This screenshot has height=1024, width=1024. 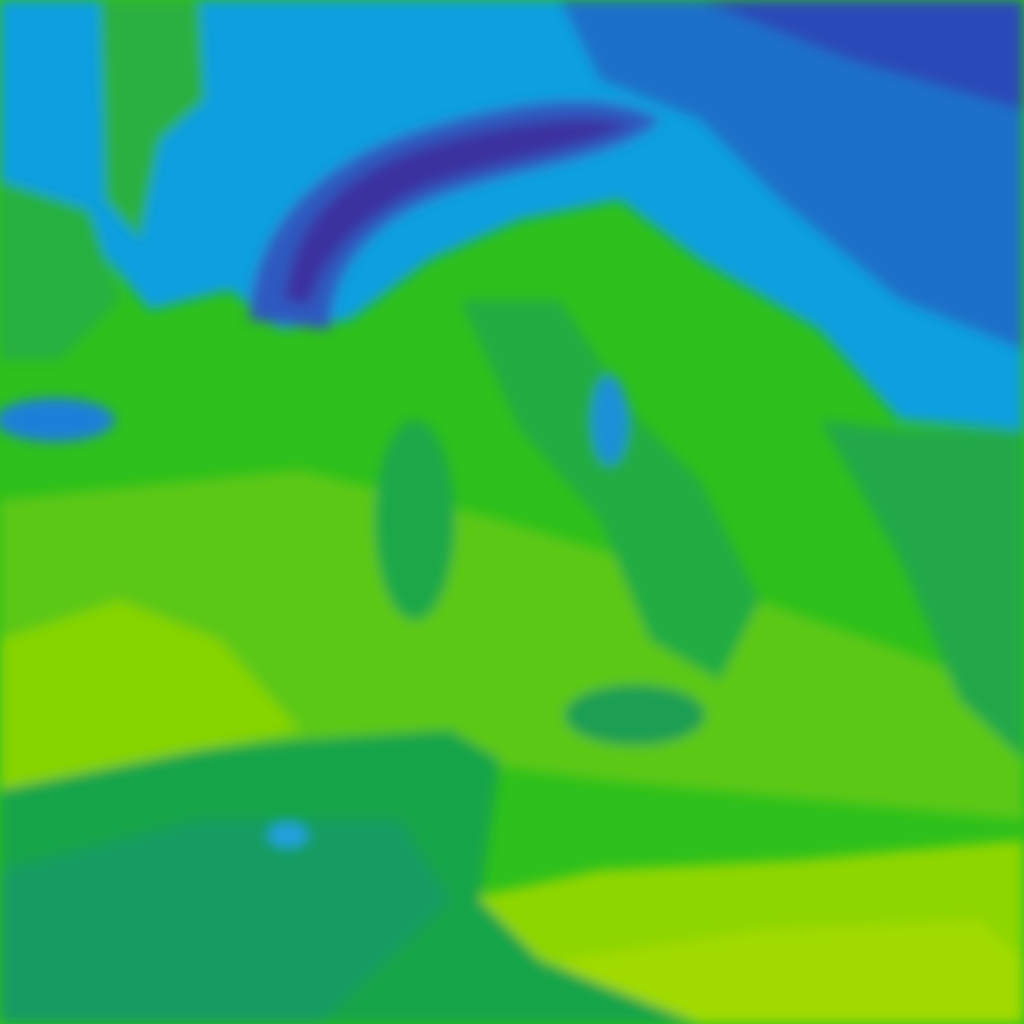 I want to click on western-green-patch, so click(x=152, y=120).